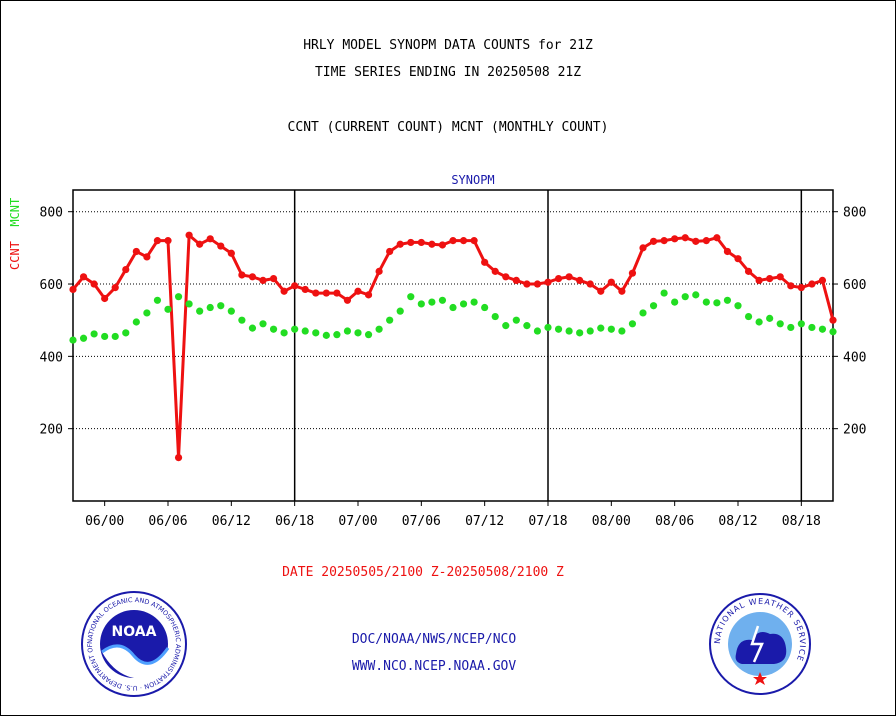 This screenshot has height=716, width=896. I want to click on y-tick-label-left: 800, so click(51, 213).